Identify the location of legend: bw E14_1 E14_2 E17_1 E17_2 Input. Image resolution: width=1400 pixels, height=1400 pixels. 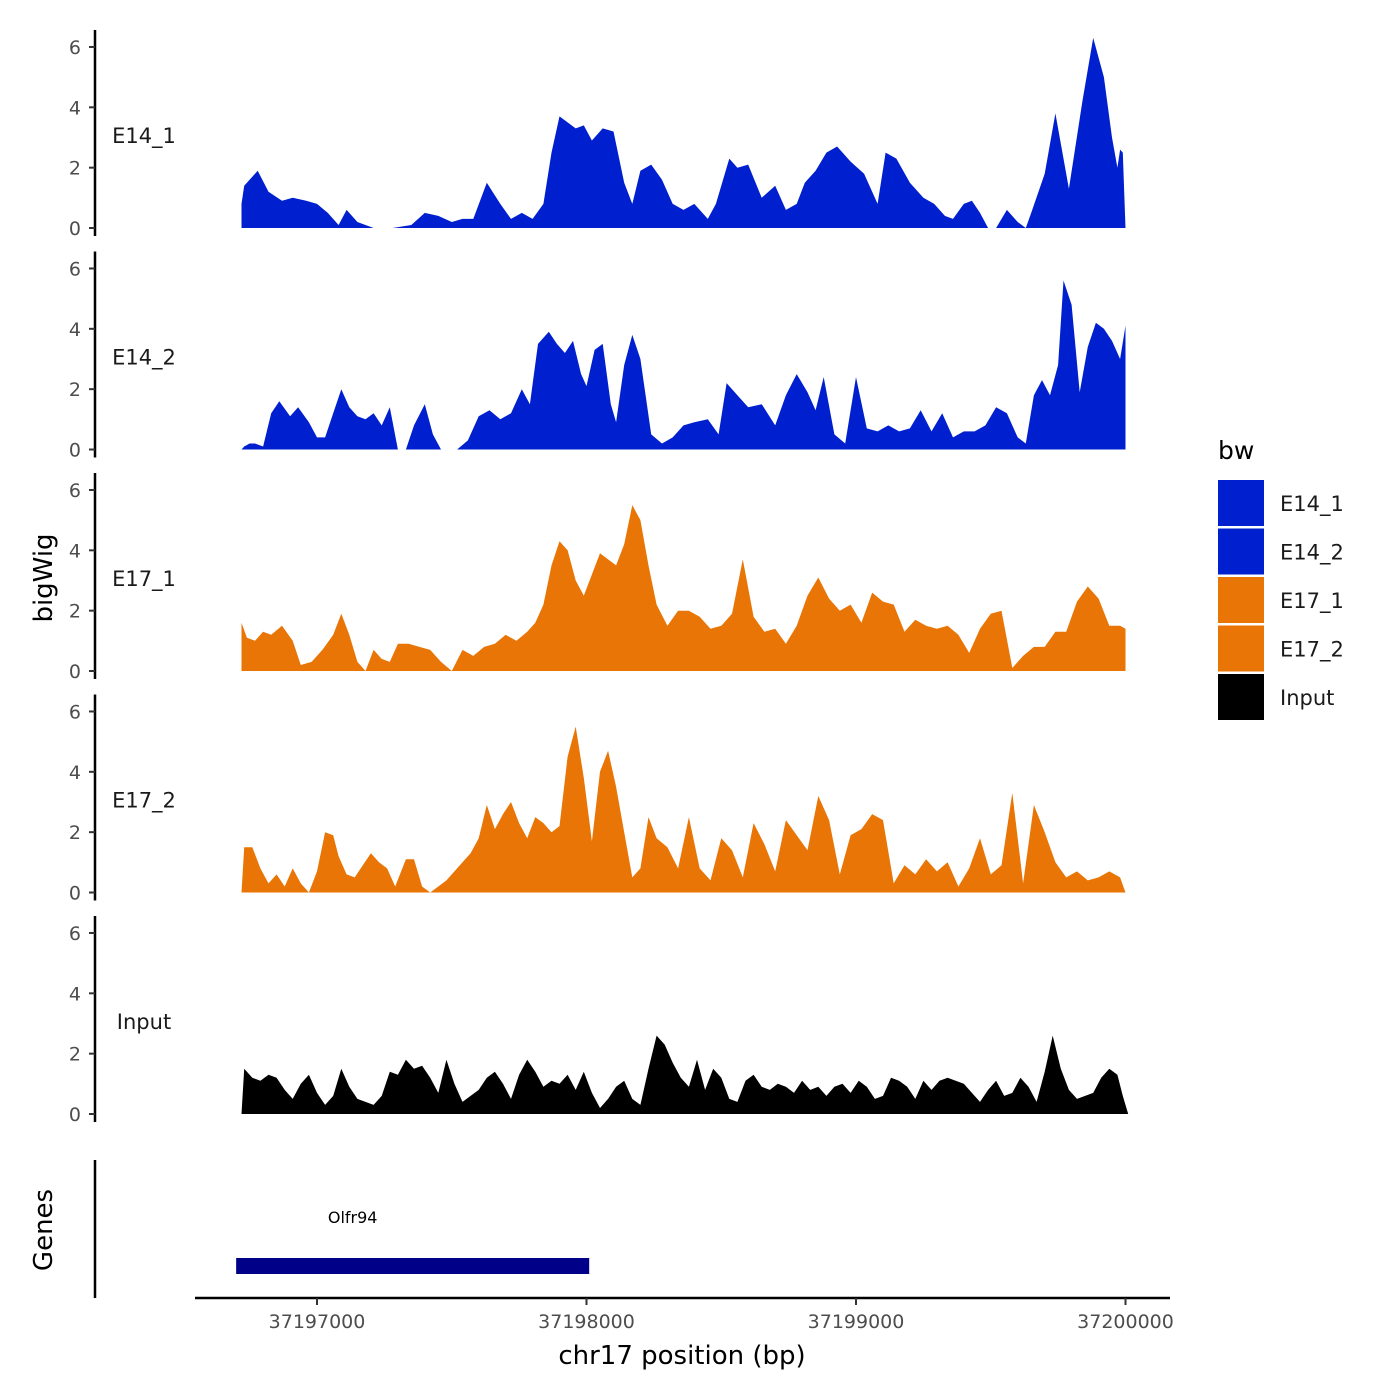
(1281, 578).